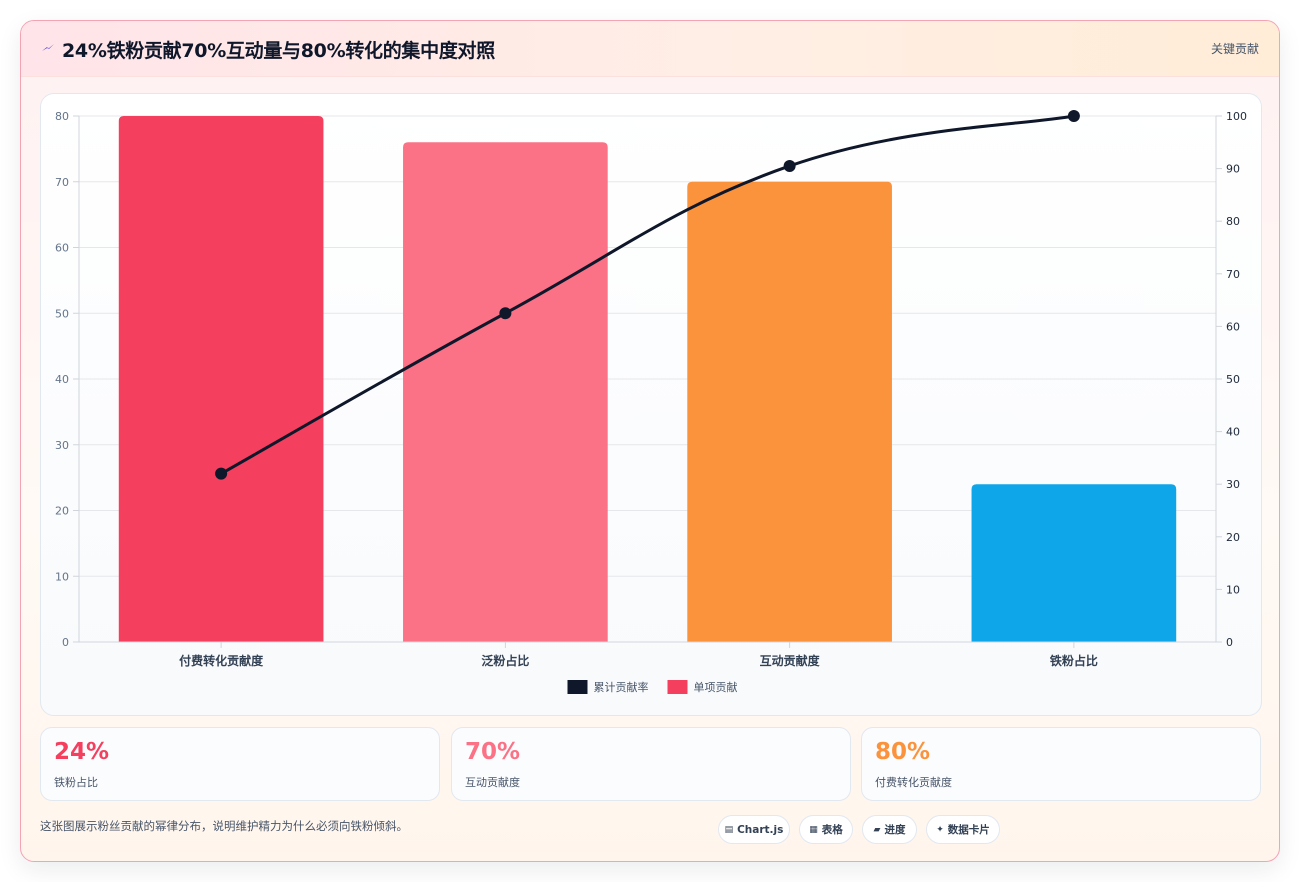 Image resolution: width=1300 pixels, height=882 pixels. What do you see at coordinates (240, 764) in the screenshot?
I see `stat-card-fan-share: 24% 铁粉占比` at bounding box center [240, 764].